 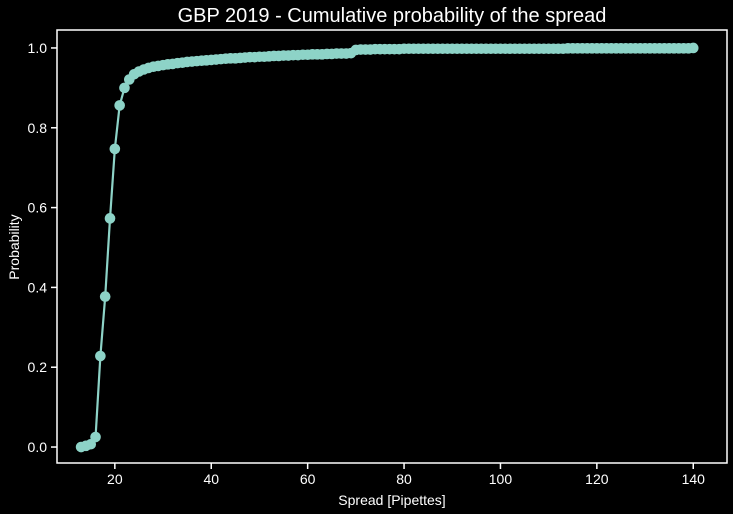 What do you see at coordinates (115, 479) in the screenshot?
I see `x-tick-label: 20` at bounding box center [115, 479].